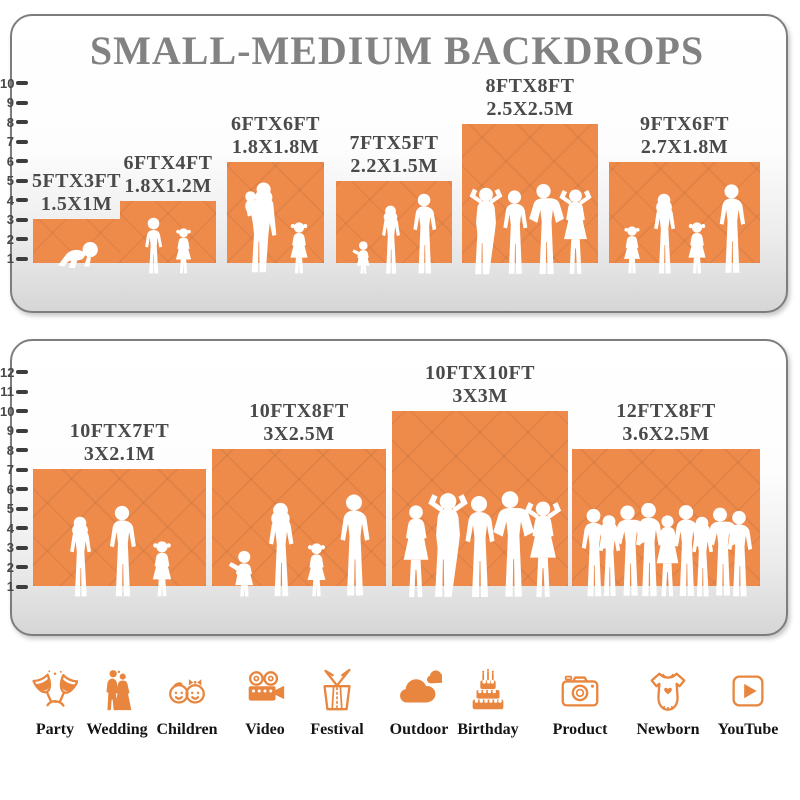  What do you see at coordinates (15, 161) in the screenshot?
I see `ruler-tick: 6` at bounding box center [15, 161].